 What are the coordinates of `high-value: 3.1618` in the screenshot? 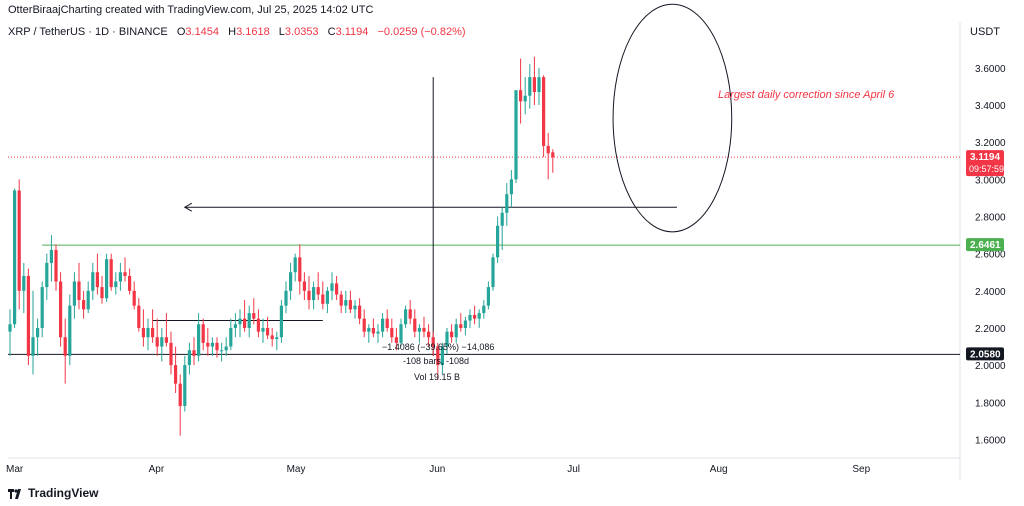 It's located at (253, 32).